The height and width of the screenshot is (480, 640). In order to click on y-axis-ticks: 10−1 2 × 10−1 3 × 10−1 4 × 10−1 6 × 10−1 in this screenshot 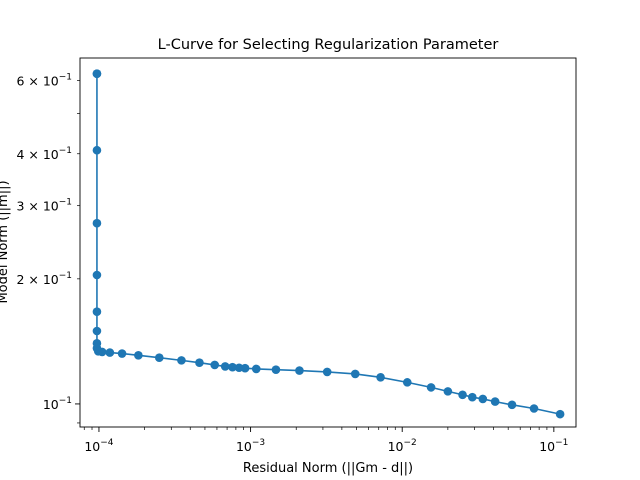, I will do `click(48, 248)`.